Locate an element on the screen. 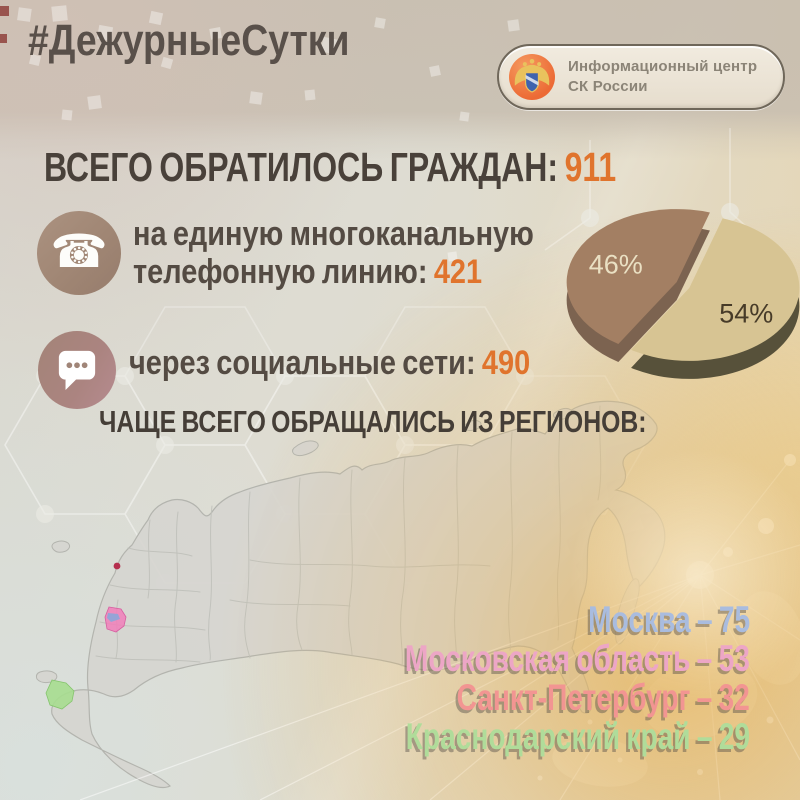  total-value: 911 is located at coordinates (590, 167).